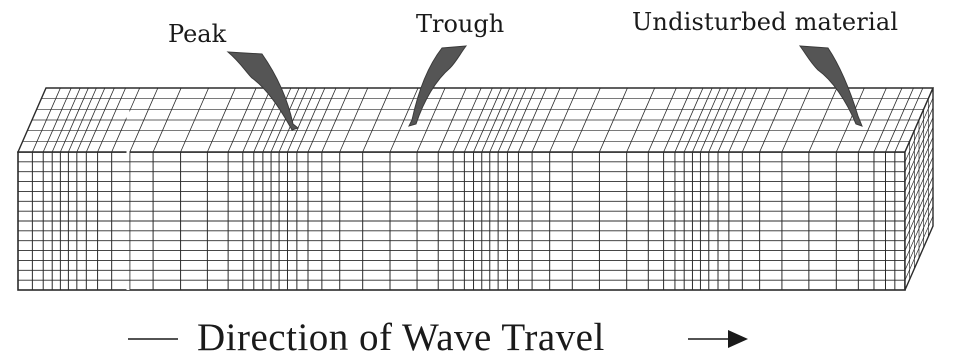 The image size is (960, 364). Describe the element at coordinates (830, 86) in the screenshot. I see `undisturbed-pointer-arrow` at that location.